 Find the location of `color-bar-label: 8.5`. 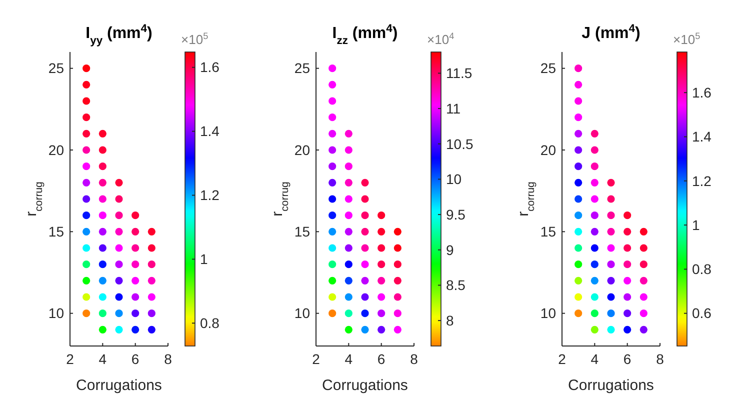

color-bar-label: 8.5 is located at coordinates (456, 285).